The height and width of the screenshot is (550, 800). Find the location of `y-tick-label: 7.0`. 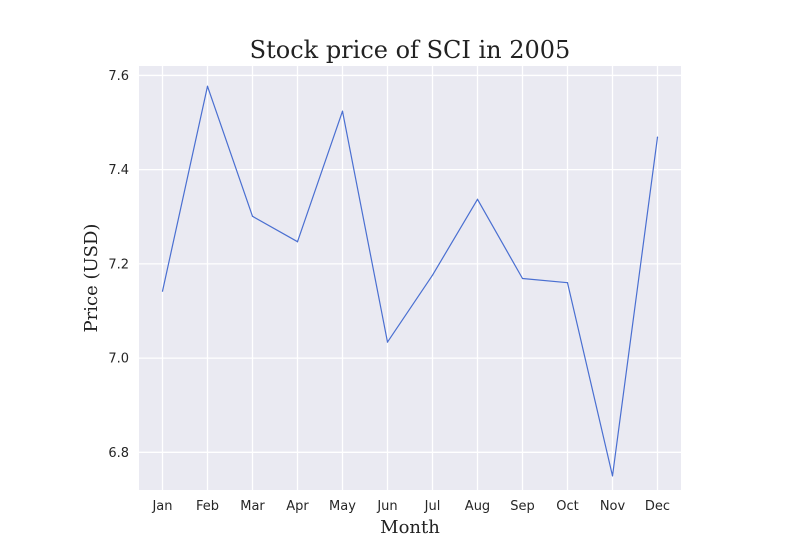

y-tick-label: 7.0 is located at coordinates (118, 359).